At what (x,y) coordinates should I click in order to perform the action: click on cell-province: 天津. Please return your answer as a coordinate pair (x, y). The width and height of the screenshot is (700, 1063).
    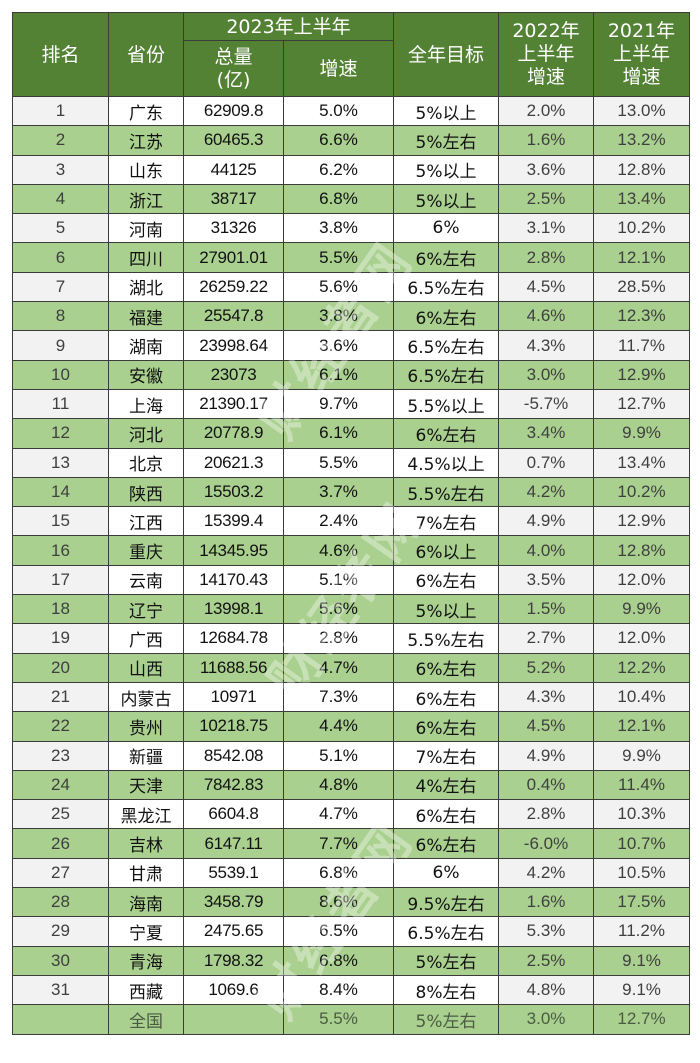
    Looking at the image, I should click on (146, 785).